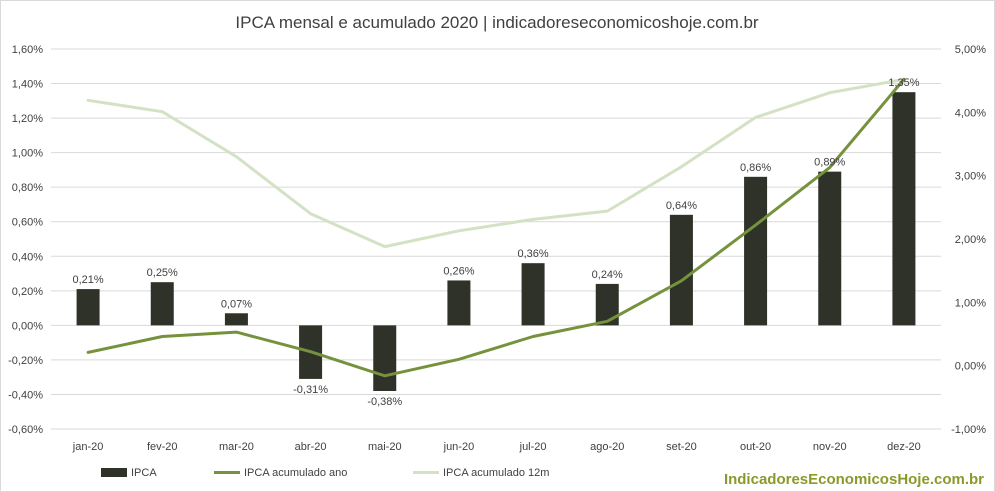 This screenshot has width=995, height=492. I want to click on bar-data-label: 0,86%, so click(755, 168).